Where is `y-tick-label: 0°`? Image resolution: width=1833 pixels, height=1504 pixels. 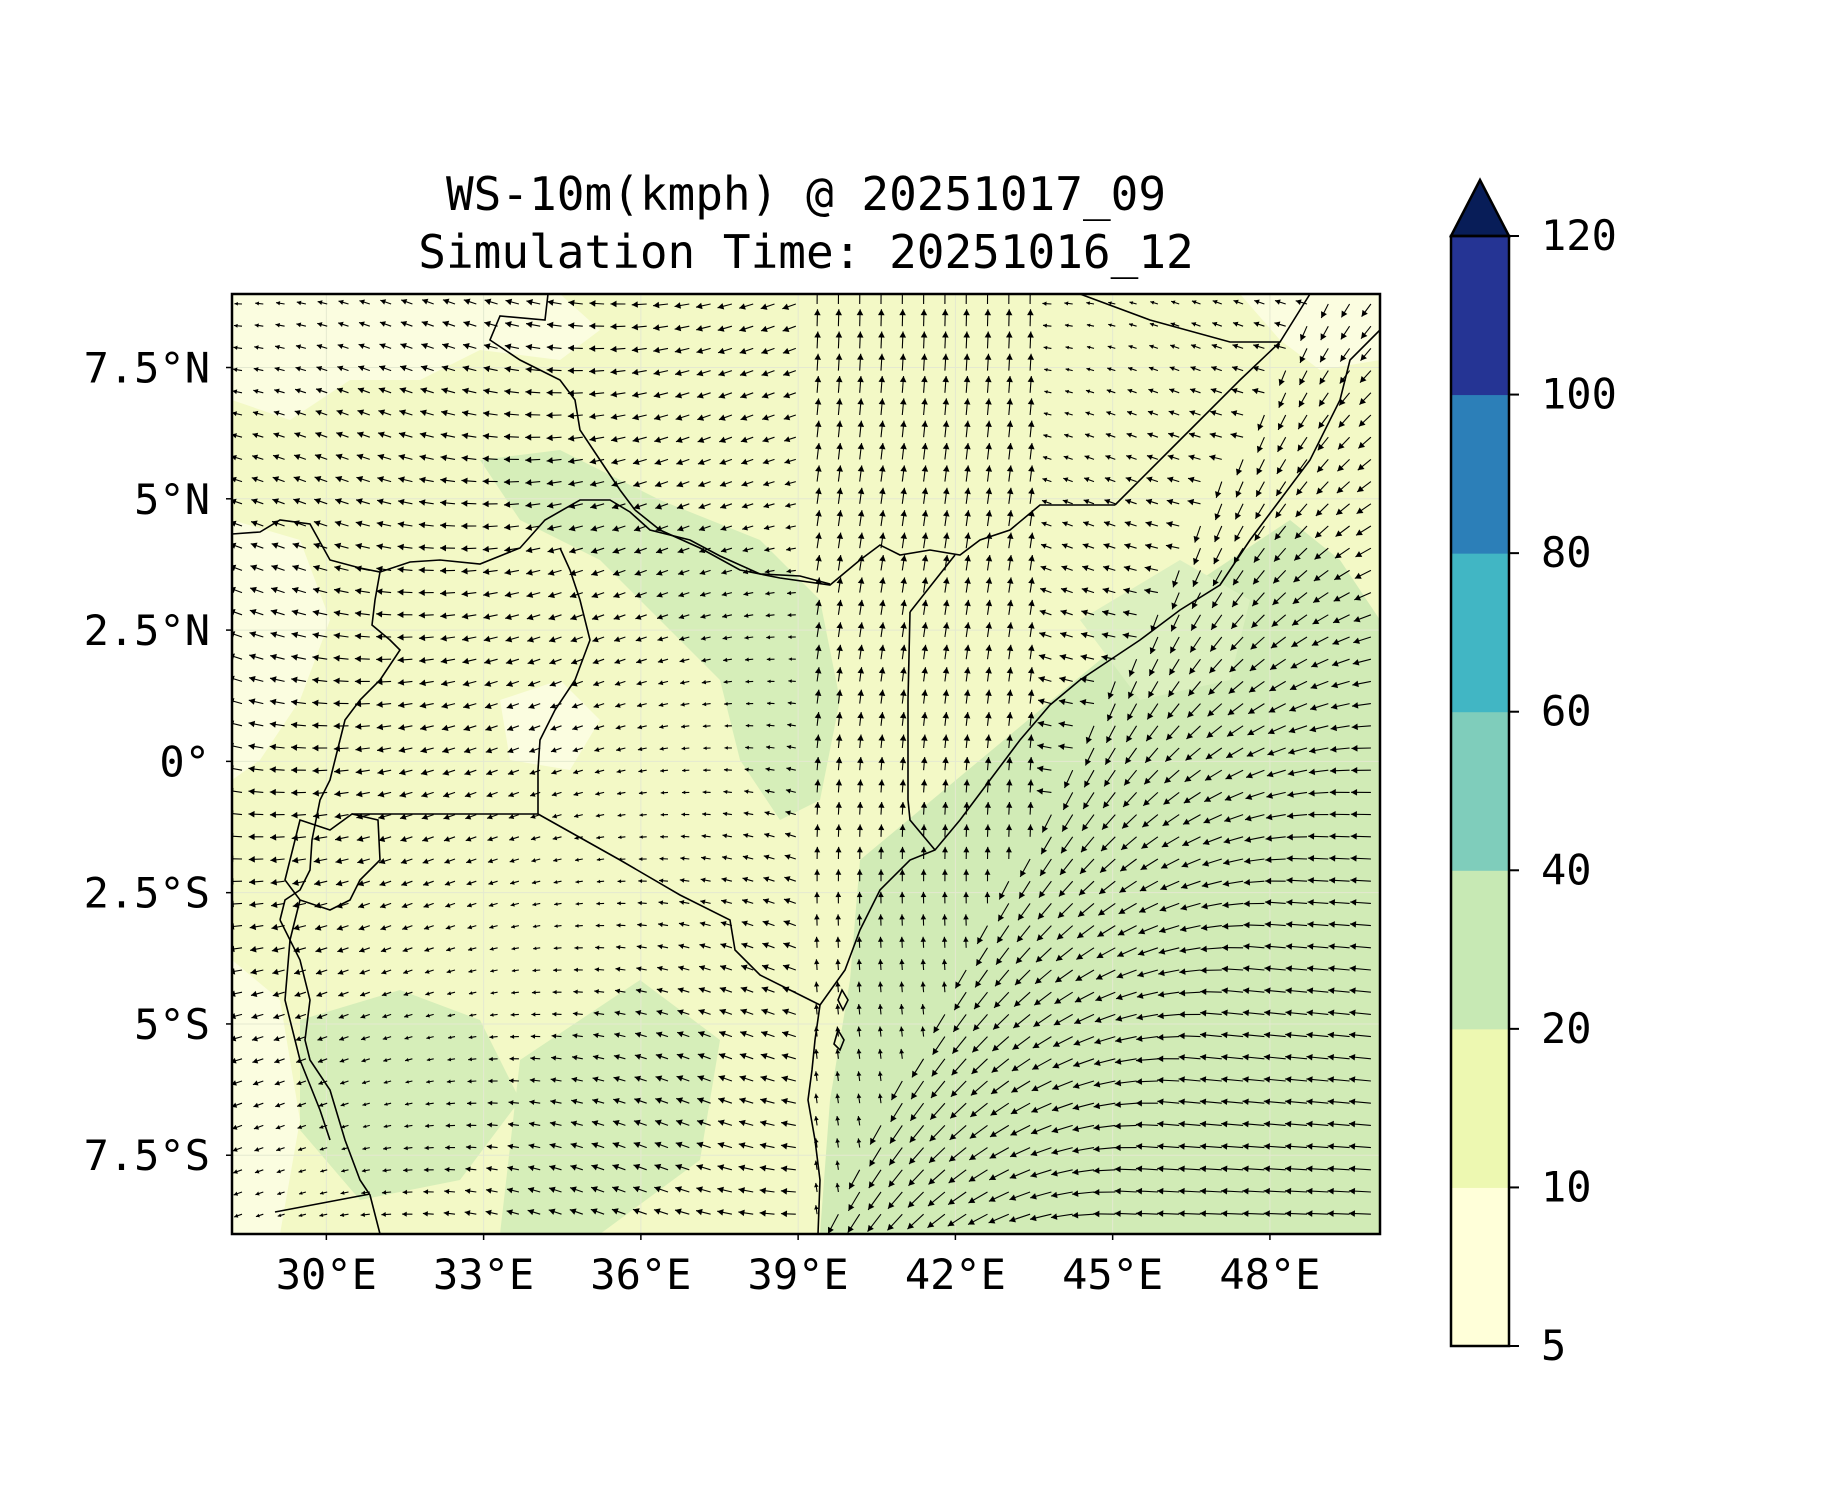
y-tick-label: 0° is located at coordinates (184, 761).